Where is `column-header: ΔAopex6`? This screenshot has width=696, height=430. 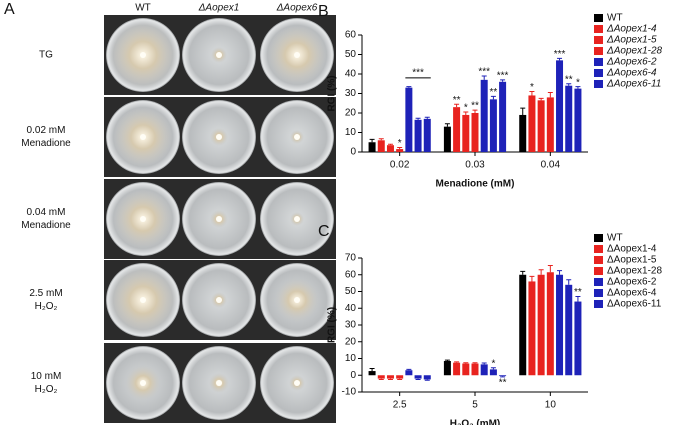
column-header: ΔAopex6 is located at coordinates (297, 8).